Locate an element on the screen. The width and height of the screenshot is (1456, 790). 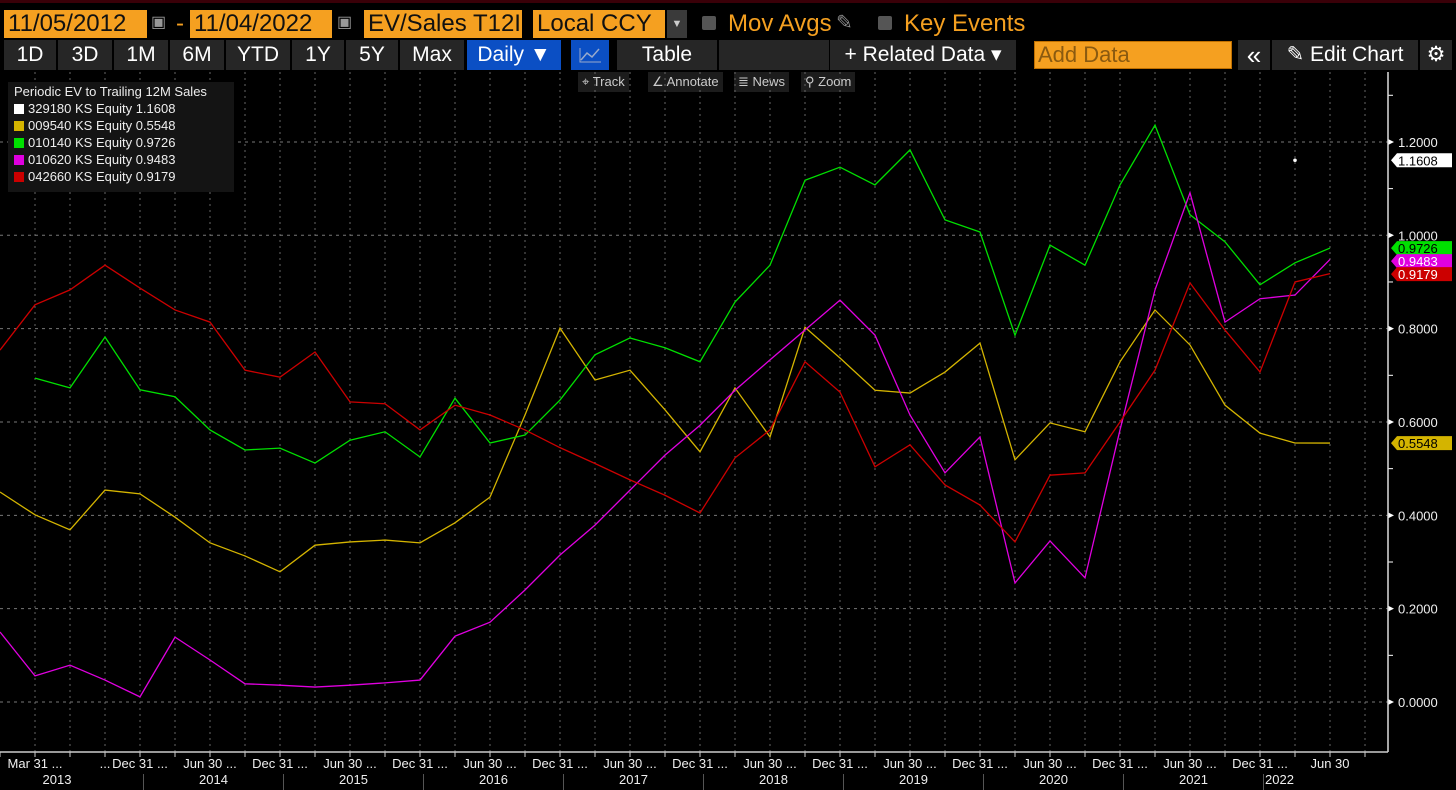
edit-chart-button: ✎ Edit Chart is located at coordinates (1345, 55).